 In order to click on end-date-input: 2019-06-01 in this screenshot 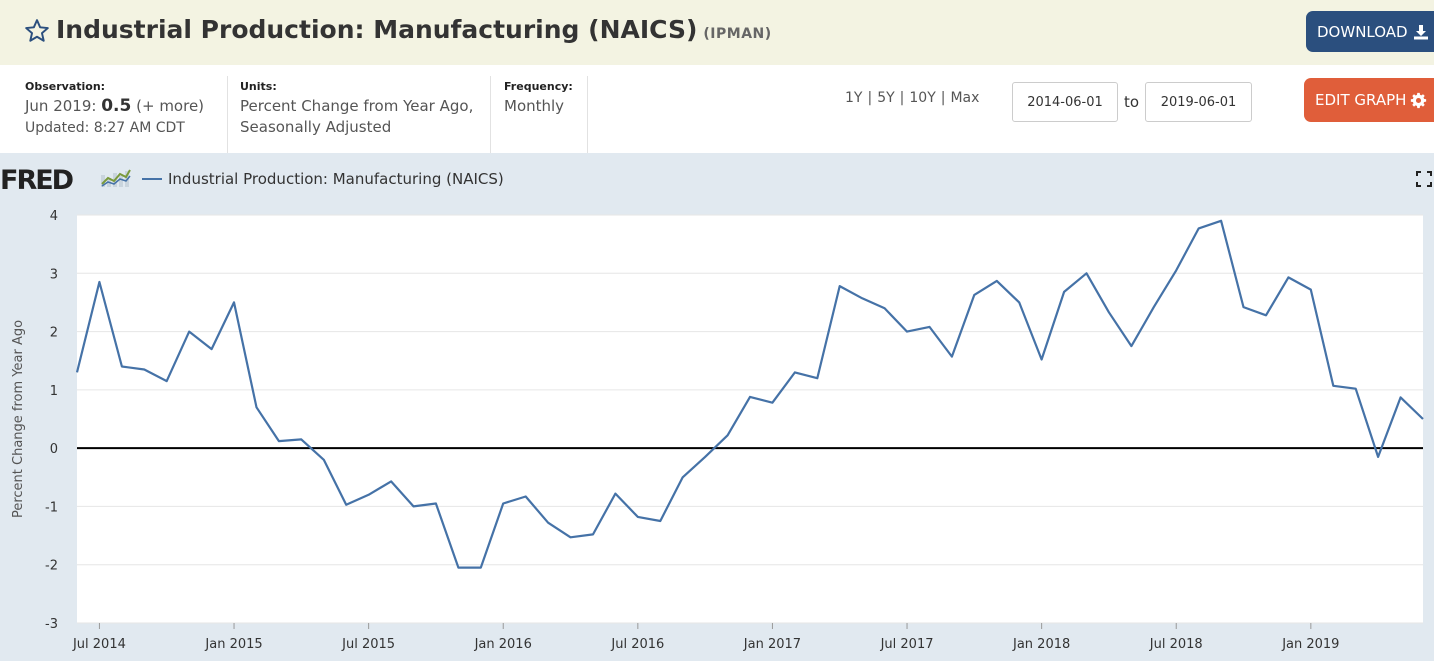, I will do `click(1198, 102)`.